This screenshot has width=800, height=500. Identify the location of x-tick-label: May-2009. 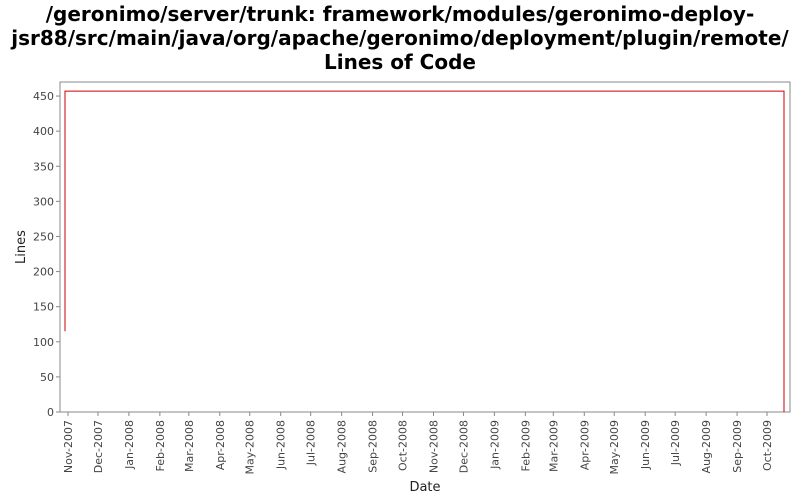
(614, 447).